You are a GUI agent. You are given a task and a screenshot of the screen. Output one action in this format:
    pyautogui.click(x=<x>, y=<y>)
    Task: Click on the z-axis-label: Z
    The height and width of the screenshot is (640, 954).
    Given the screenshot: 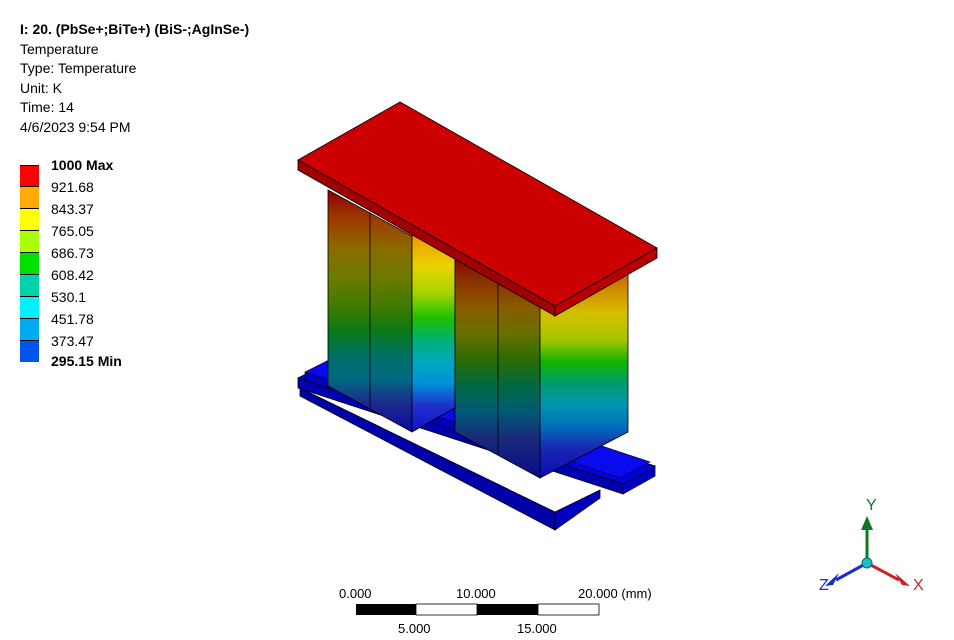 What is the action you would take?
    pyautogui.click(x=824, y=585)
    